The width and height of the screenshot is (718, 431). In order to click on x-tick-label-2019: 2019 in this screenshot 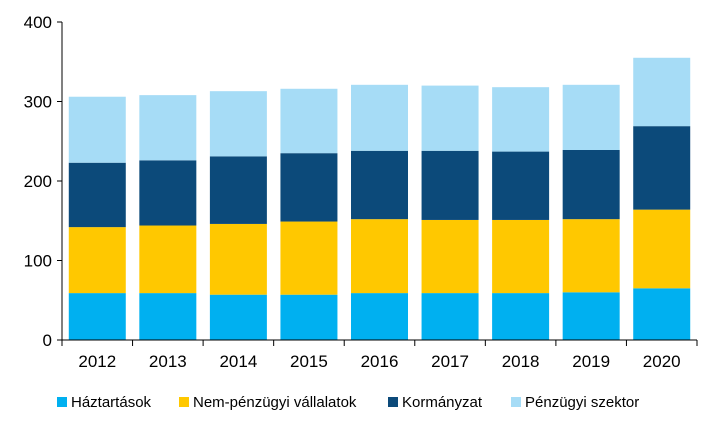, I will do `click(591, 361)`.